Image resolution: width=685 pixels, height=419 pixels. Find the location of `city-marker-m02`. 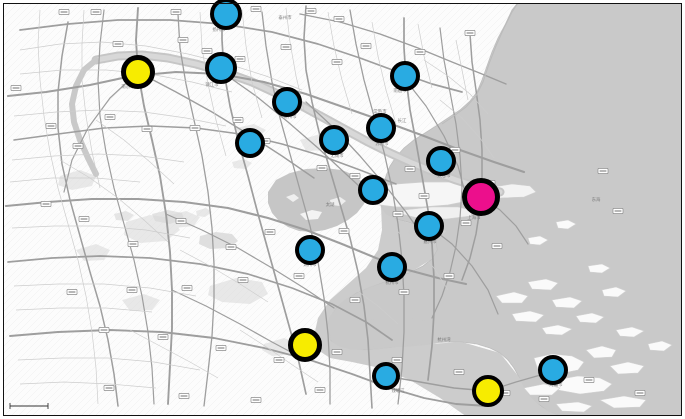

city-marker-m02 is located at coordinates (138, 72).